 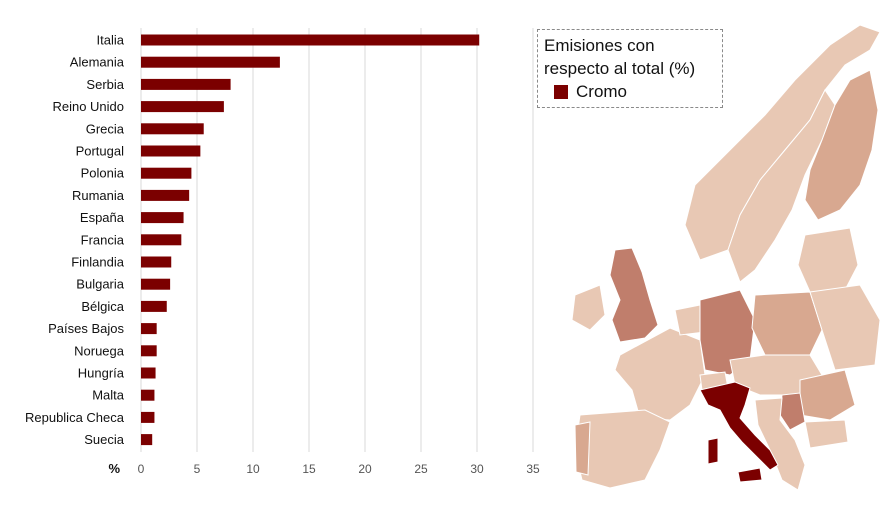 I want to click on map-bulgaria, so click(x=826, y=434).